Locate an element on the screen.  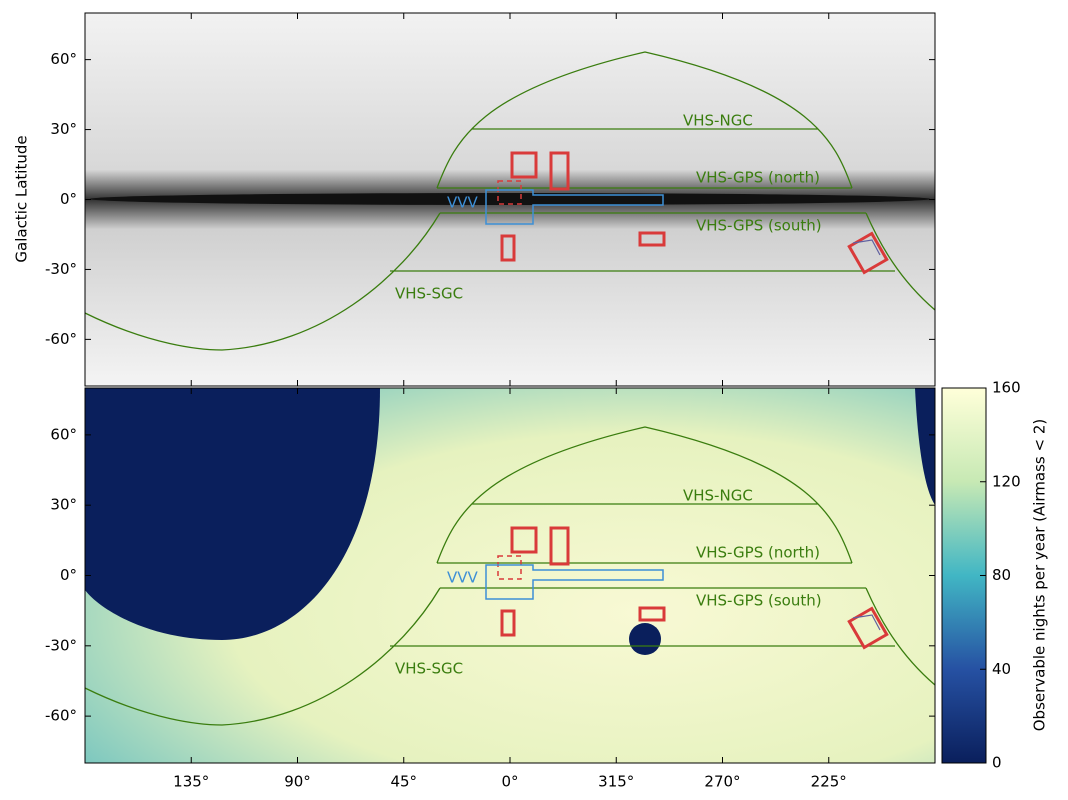
x-tick-label: 90° is located at coordinates (297, 782).